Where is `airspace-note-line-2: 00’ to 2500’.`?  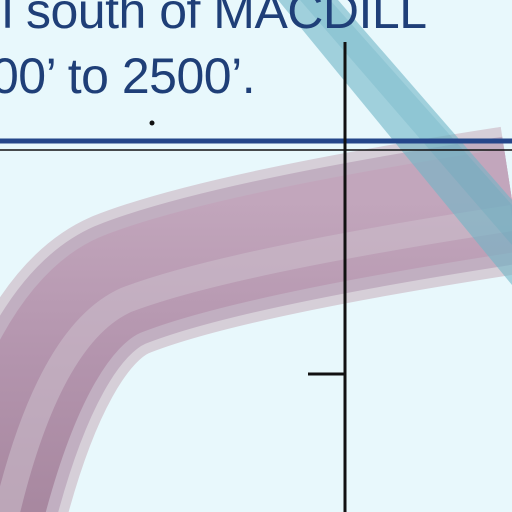
airspace-note-line-2: 00’ to 2500’. is located at coordinates (128, 76).